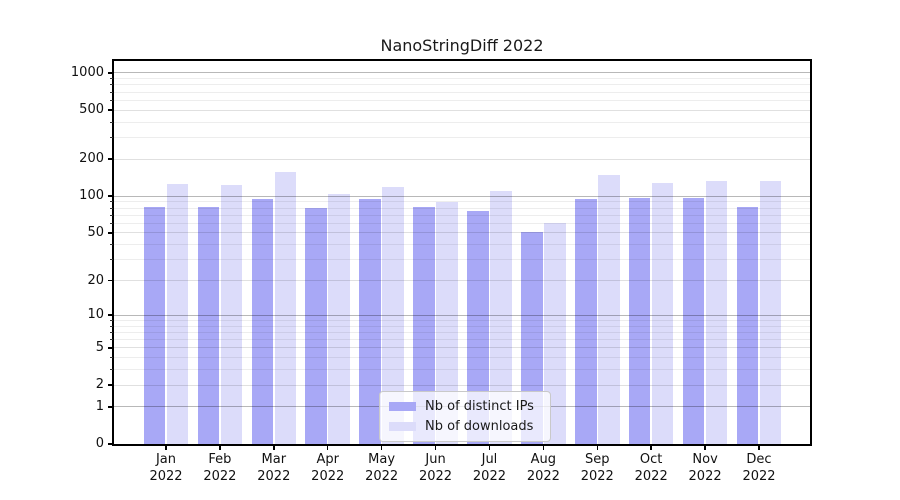 This screenshot has height=500, width=900. Describe the element at coordinates (543, 448) in the screenshot. I see `x-tick-mark-aug` at that location.